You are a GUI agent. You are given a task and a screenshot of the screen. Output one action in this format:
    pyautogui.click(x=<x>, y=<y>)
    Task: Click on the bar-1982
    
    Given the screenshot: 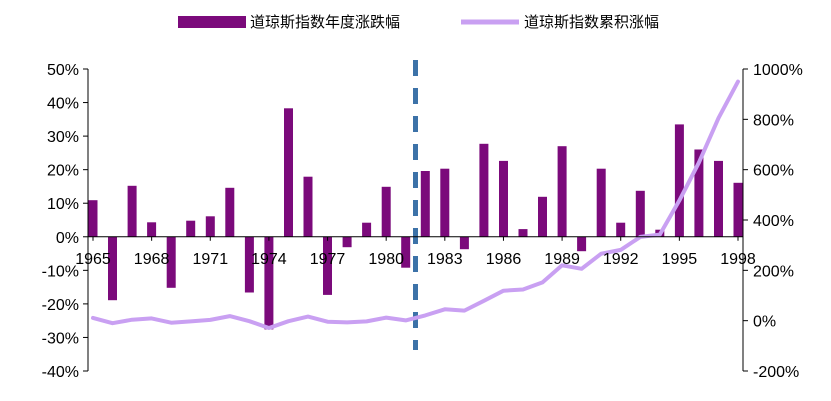 What is the action you would take?
    pyautogui.click(x=425, y=204)
    